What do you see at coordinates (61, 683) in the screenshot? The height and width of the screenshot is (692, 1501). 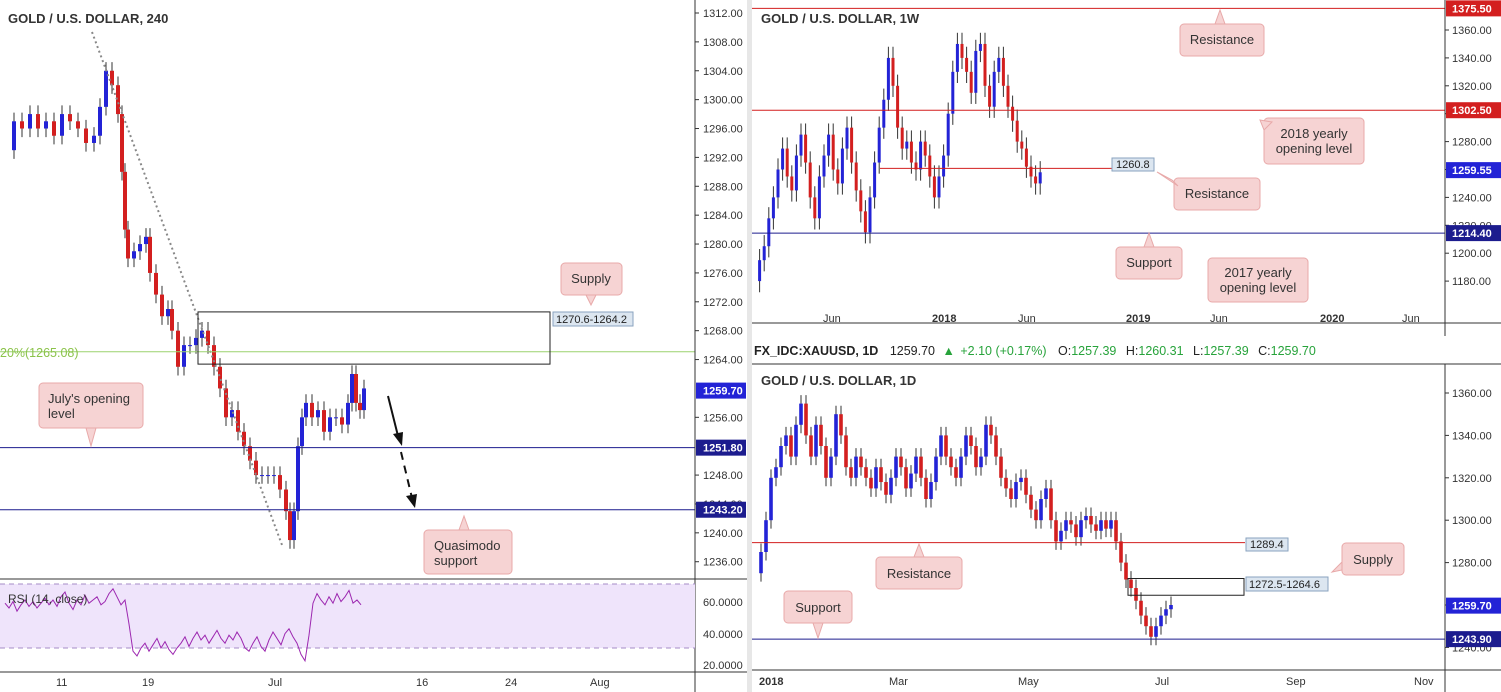 I see `svg-text: 11` at bounding box center [61, 683].